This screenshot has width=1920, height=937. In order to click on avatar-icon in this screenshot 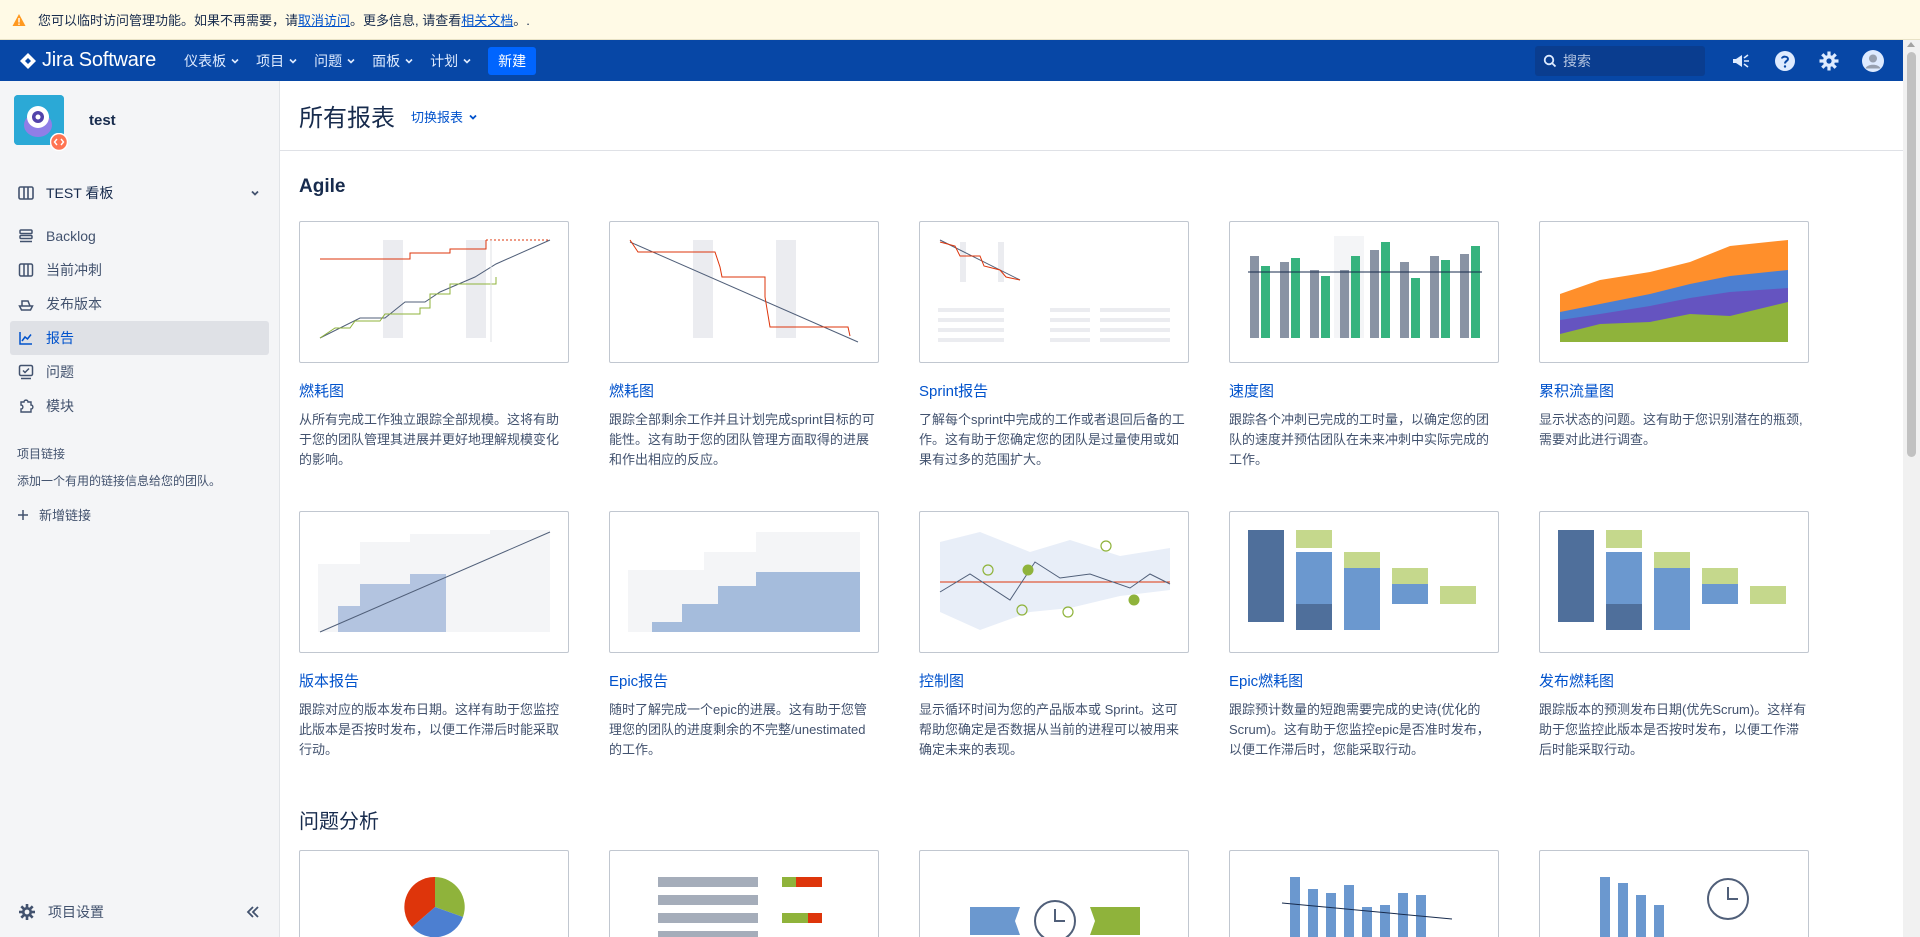, I will do `click(1873, 60)`.